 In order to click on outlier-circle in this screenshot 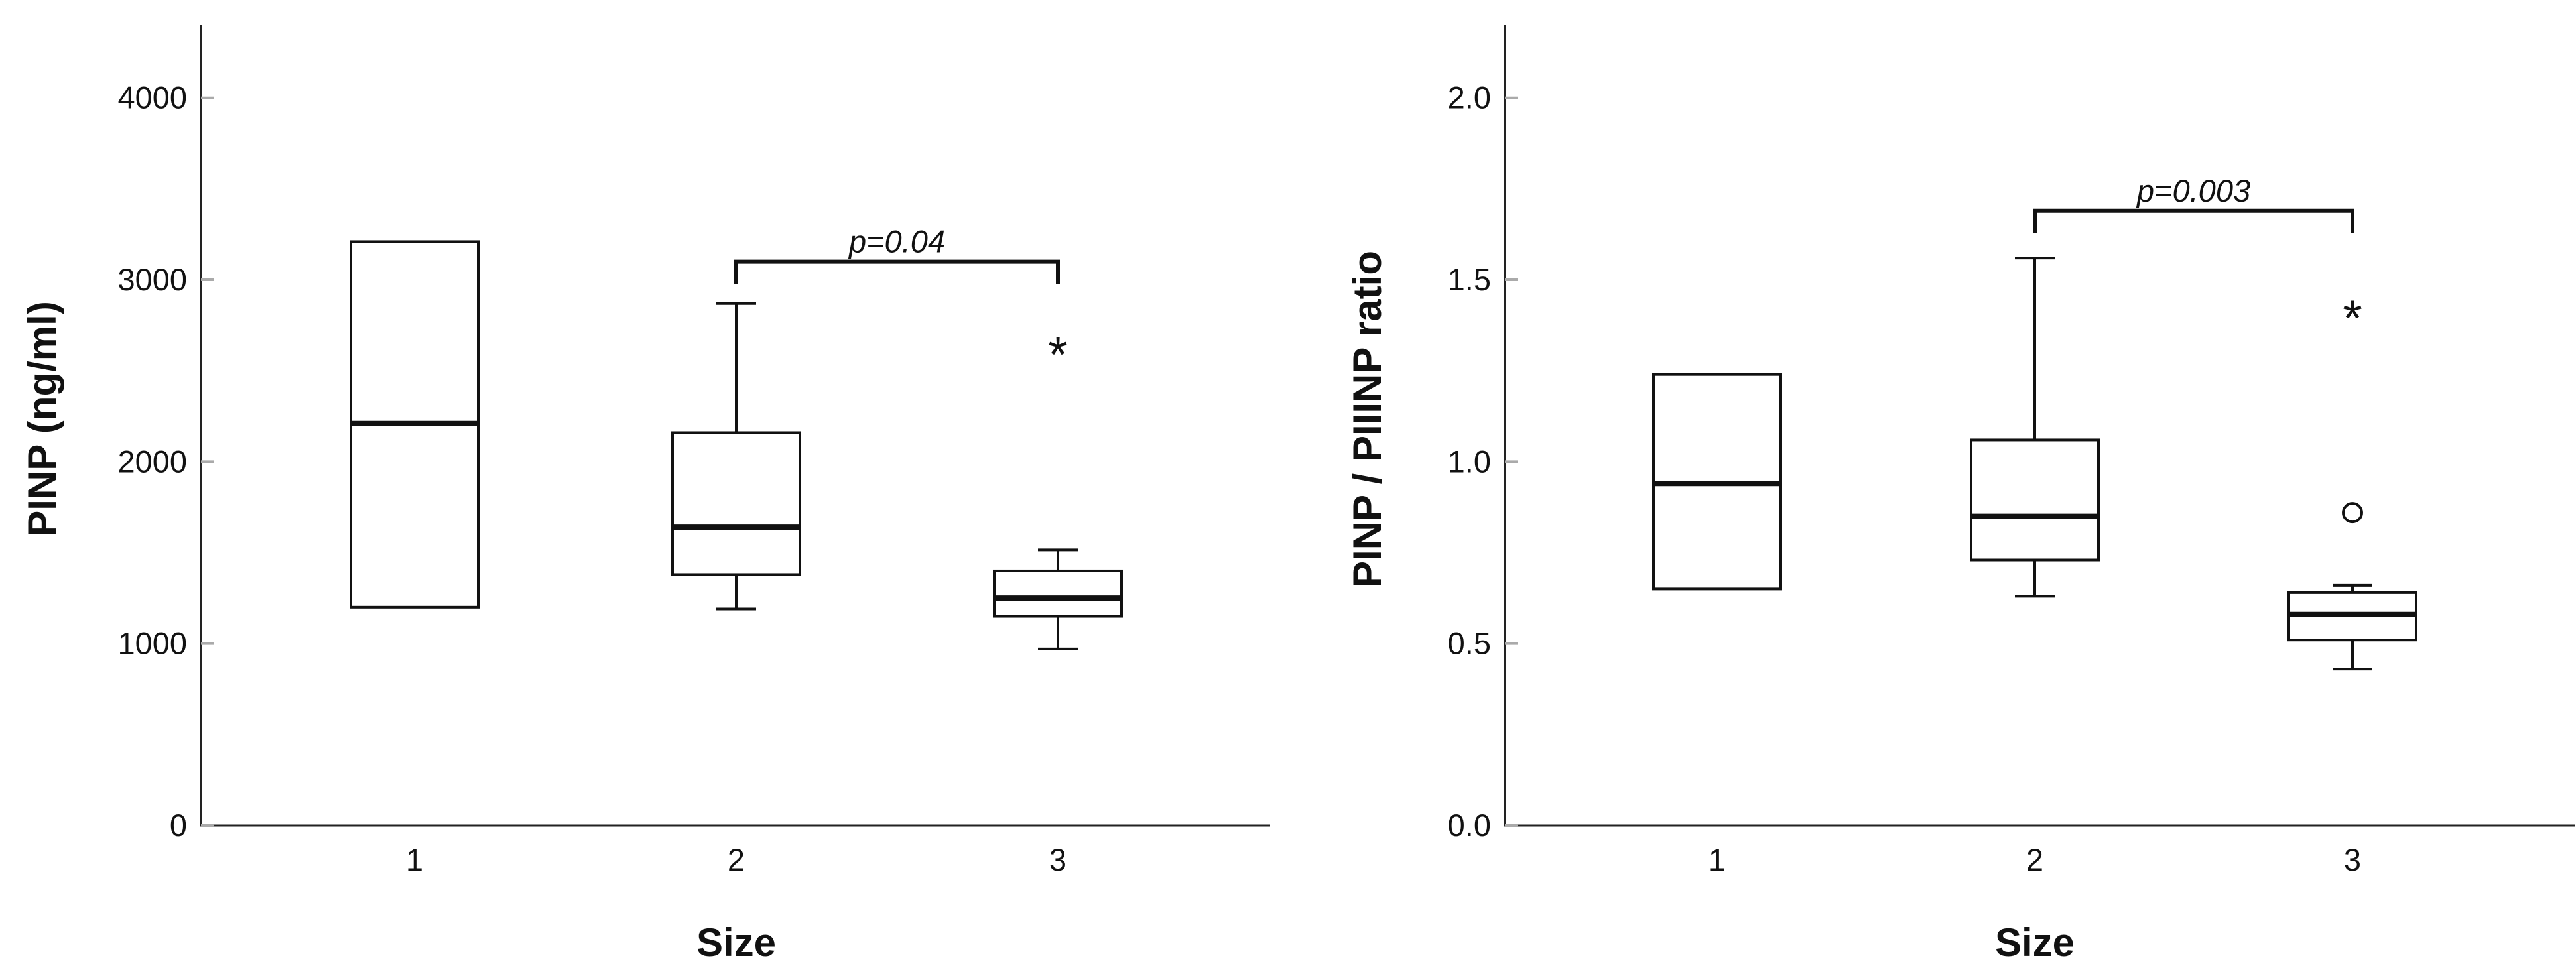, I will do `click(2353, 513)`.